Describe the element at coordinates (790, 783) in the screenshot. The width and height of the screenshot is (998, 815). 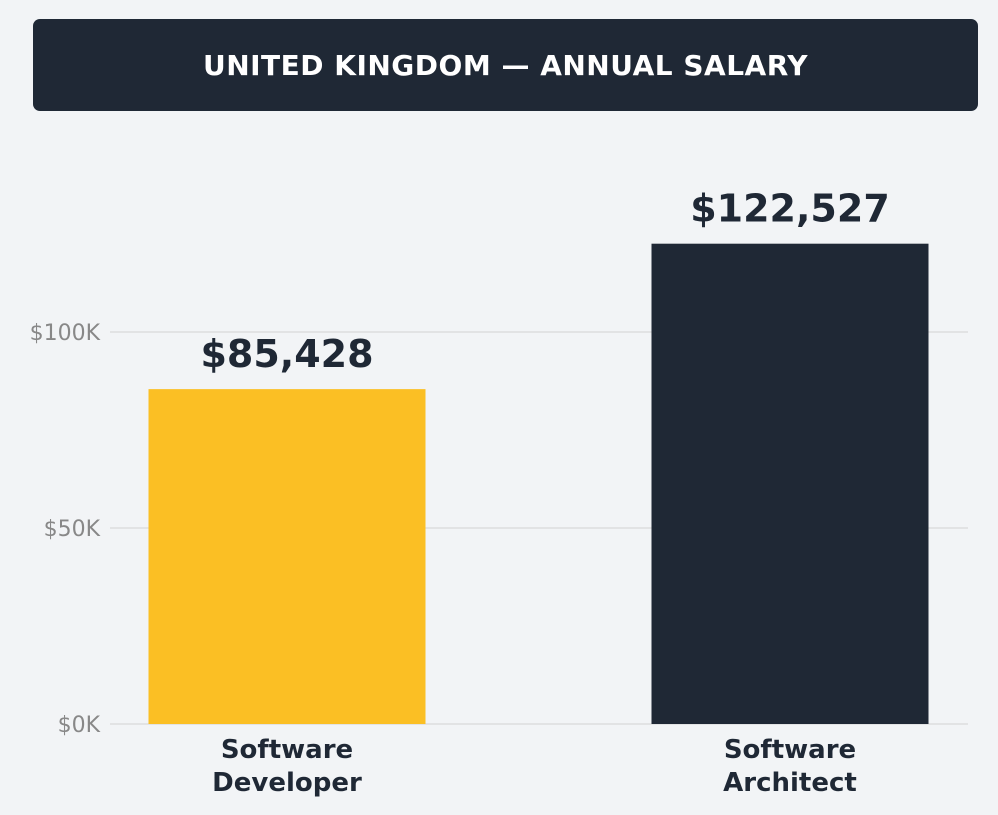
I see `x-tick-label: Architect` at that location.